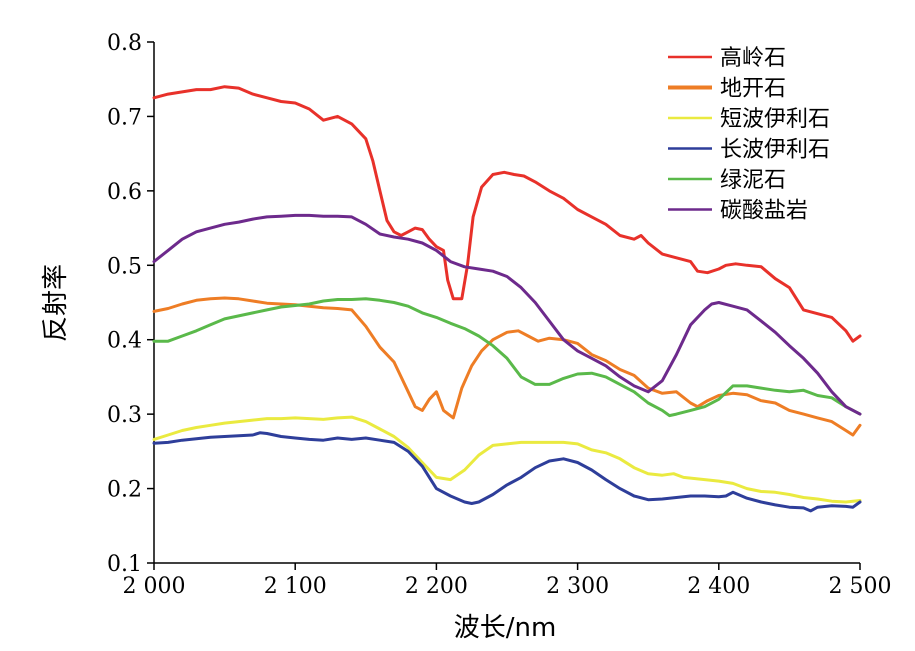 This screenshot has width=915, height=651. What do you see at coordinates (124, 490) in the screenshot?
I see `y-tick-label: 0.2` at bounding box center [124, 490].